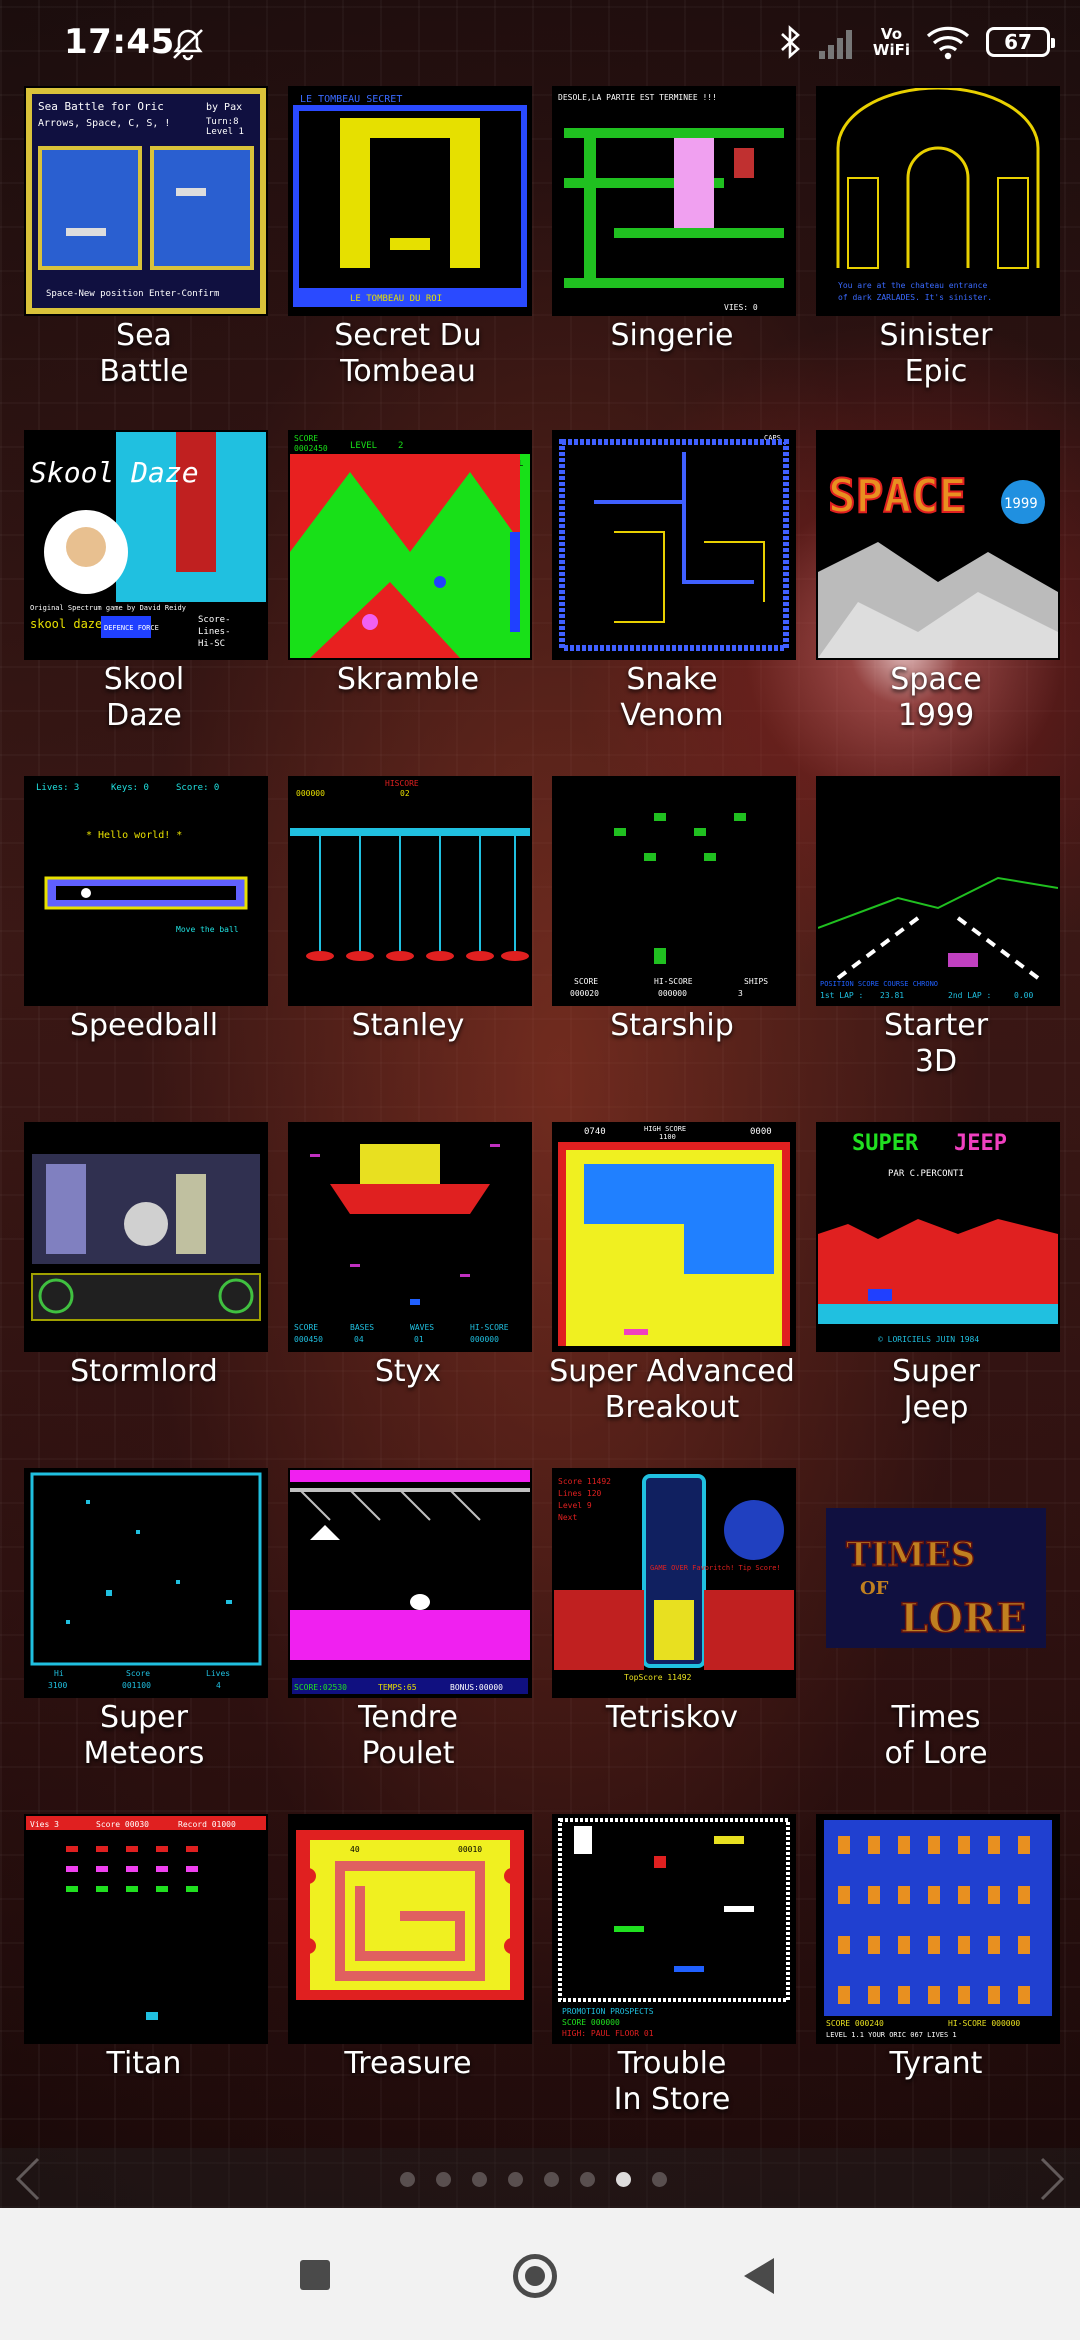  I want to click on thumb-text: Score 11492, so click(584, 1481).